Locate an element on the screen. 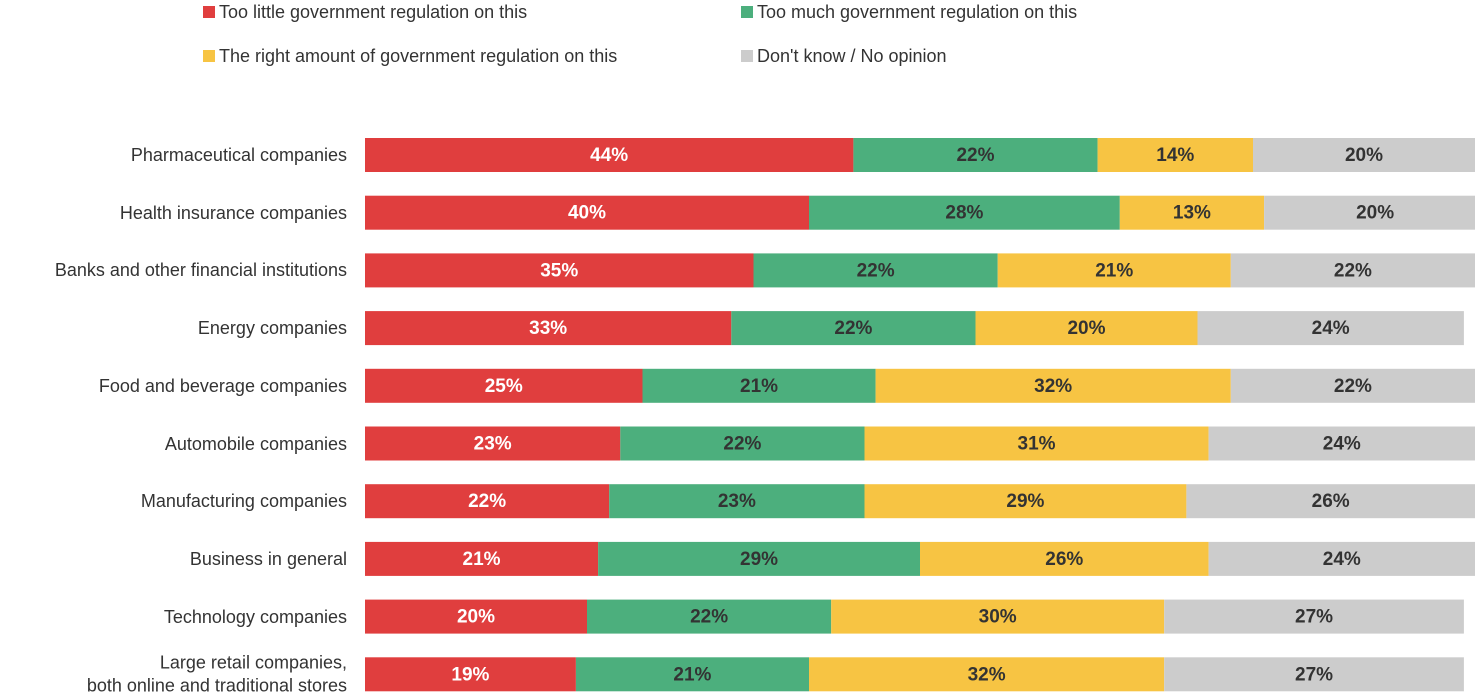 The height and width of the screenshot is (698, 1475). category-label: Technology companies is located at coordinates (255, 616).